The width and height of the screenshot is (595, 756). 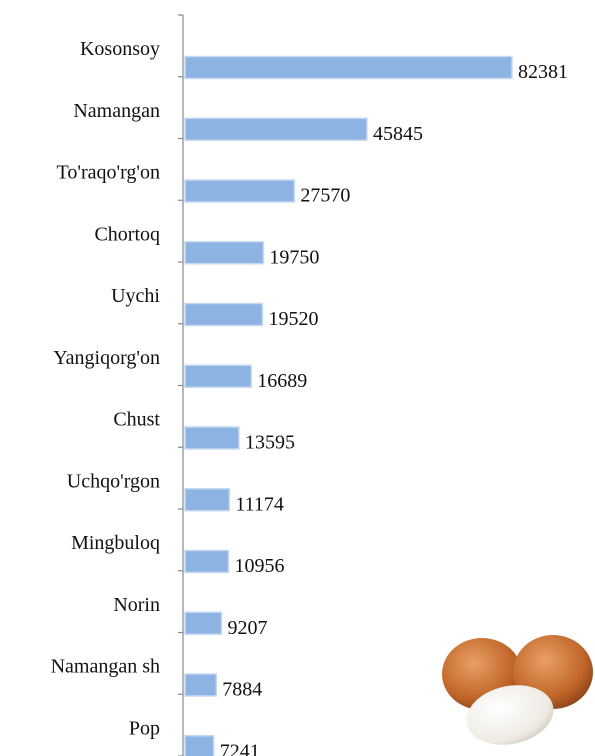 I want to click on egg, so click(x=510, y=715).